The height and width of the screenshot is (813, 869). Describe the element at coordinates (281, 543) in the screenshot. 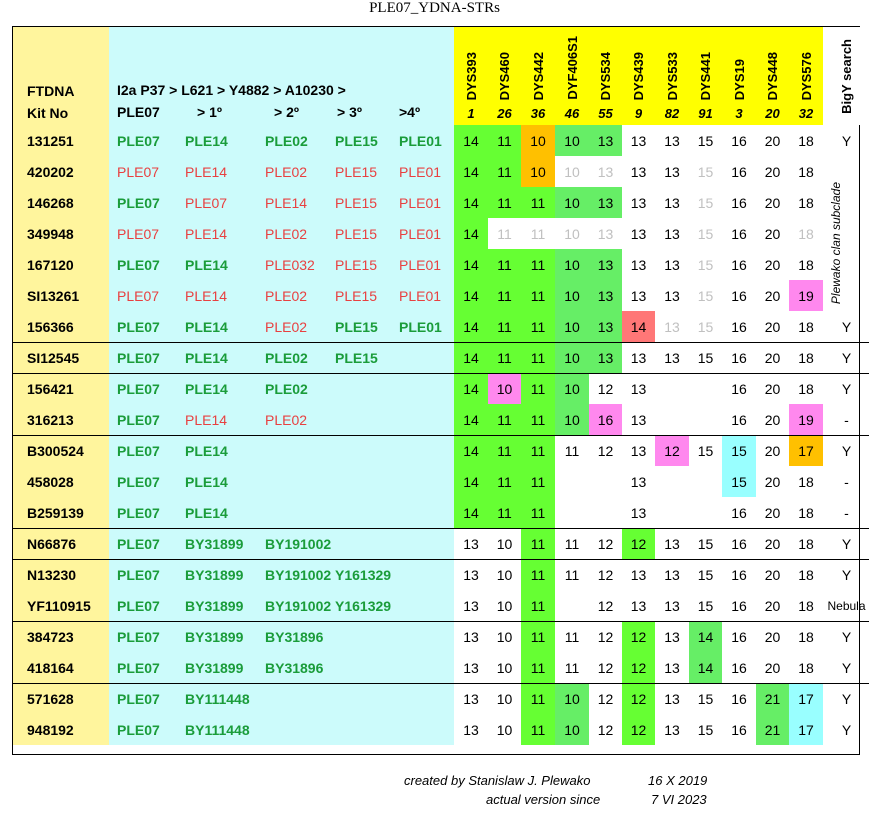

I see `clade-path-row: PLE07 BY31899 BY191002` at that location.